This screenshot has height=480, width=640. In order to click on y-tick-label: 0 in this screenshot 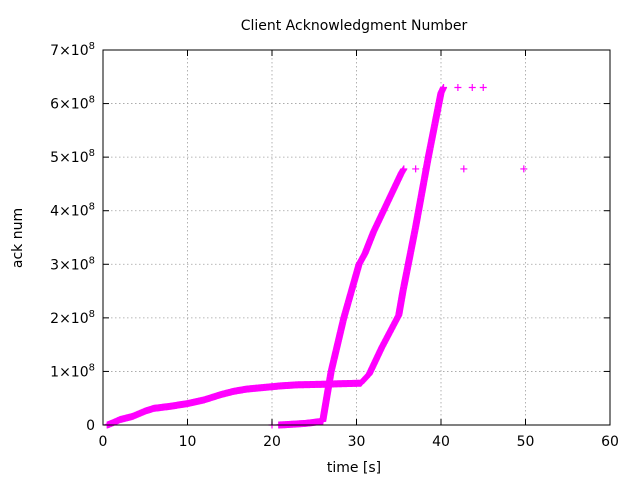, I will do `click(90, 426)`.